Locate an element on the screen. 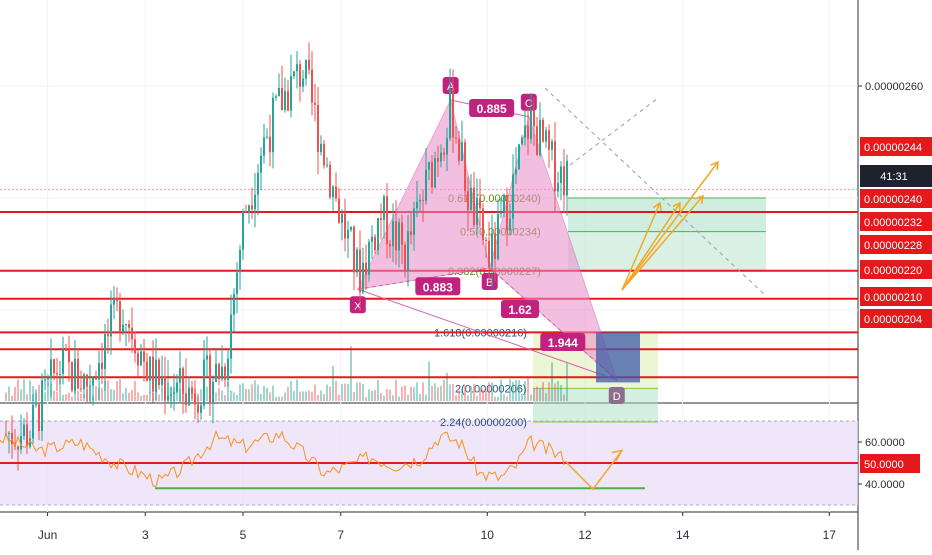 The height and width of the screenshot is (555, 932). projection-drawings is located at coordinates (655, 235).